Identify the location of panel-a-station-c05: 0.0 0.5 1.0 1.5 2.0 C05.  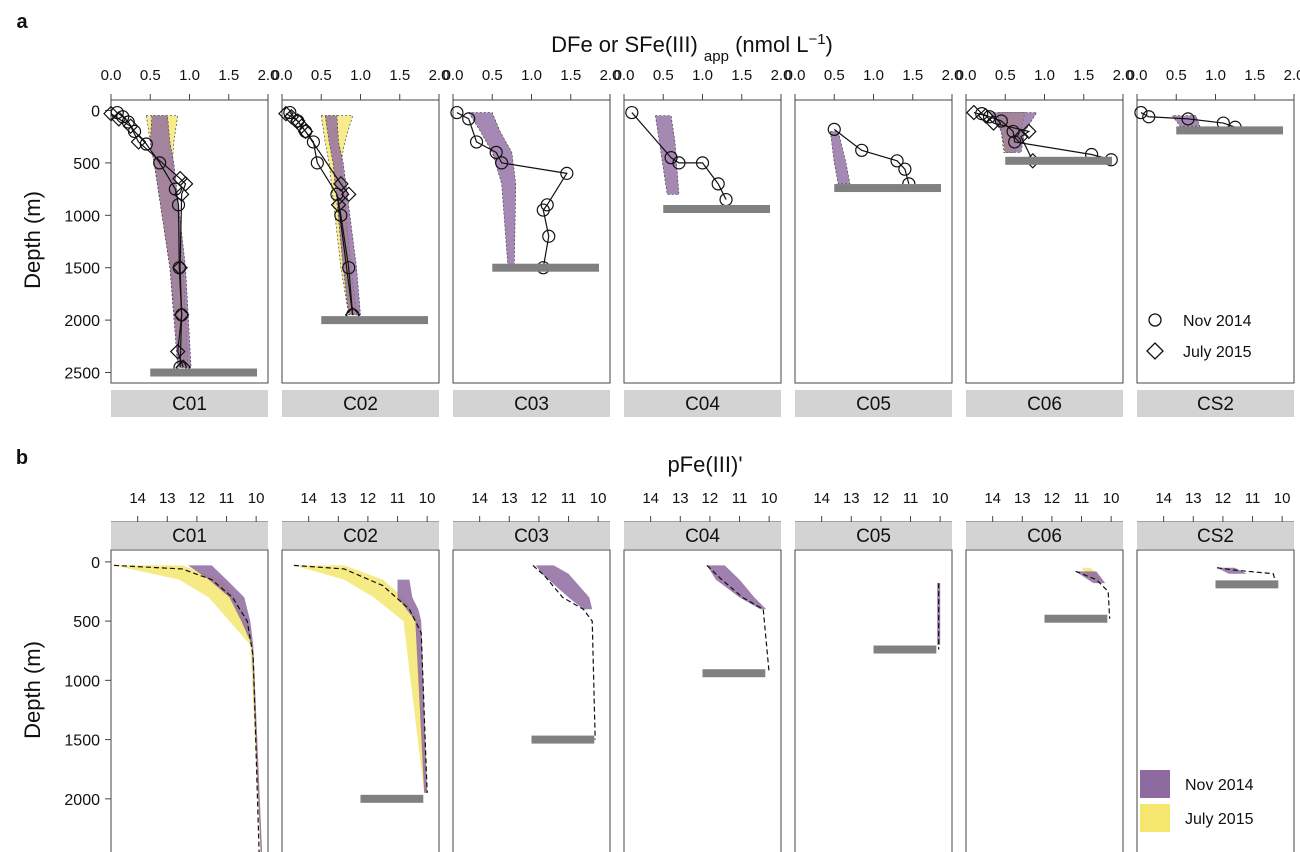
(873, 242).